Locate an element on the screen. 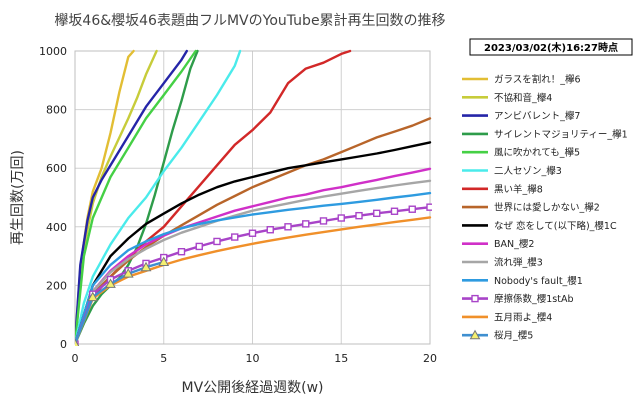 This screenshot has height=408, width=640. legend-label: 世界には愛しかない_欅2 is located at coordinates (547, 208).